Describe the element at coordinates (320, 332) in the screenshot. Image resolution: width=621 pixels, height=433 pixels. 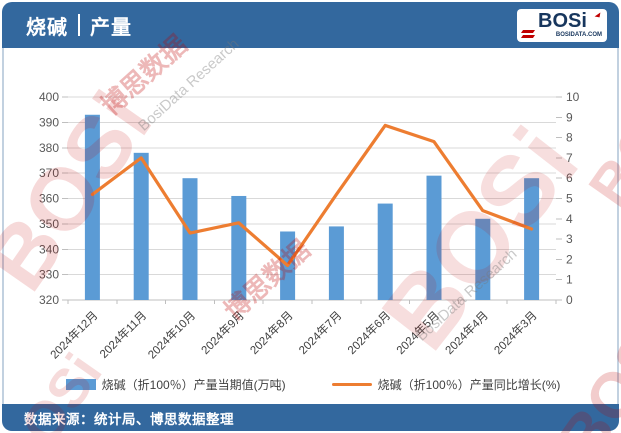
I see `x-axis-label: 2024年7月` at that location.